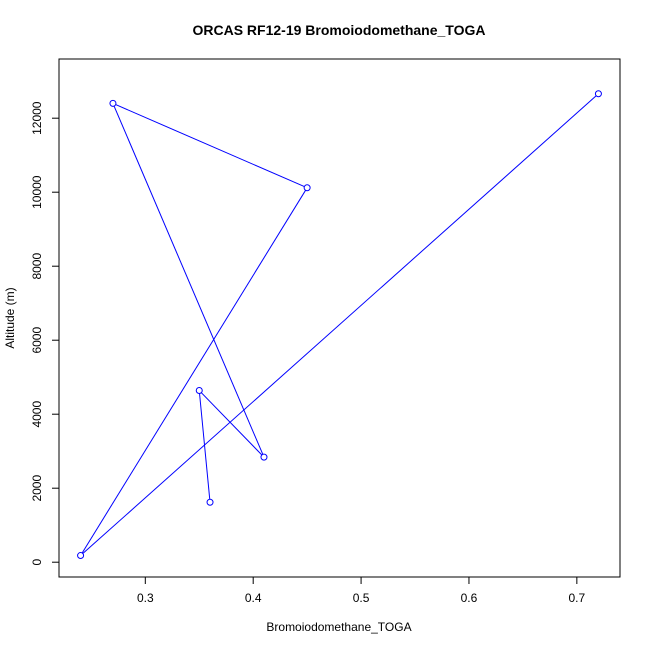 Image resolution: width=650 pixels, height=650 pixels. I want to click on x-axis-label: Bromoiodomethane_TOGA, so click(338, 627).